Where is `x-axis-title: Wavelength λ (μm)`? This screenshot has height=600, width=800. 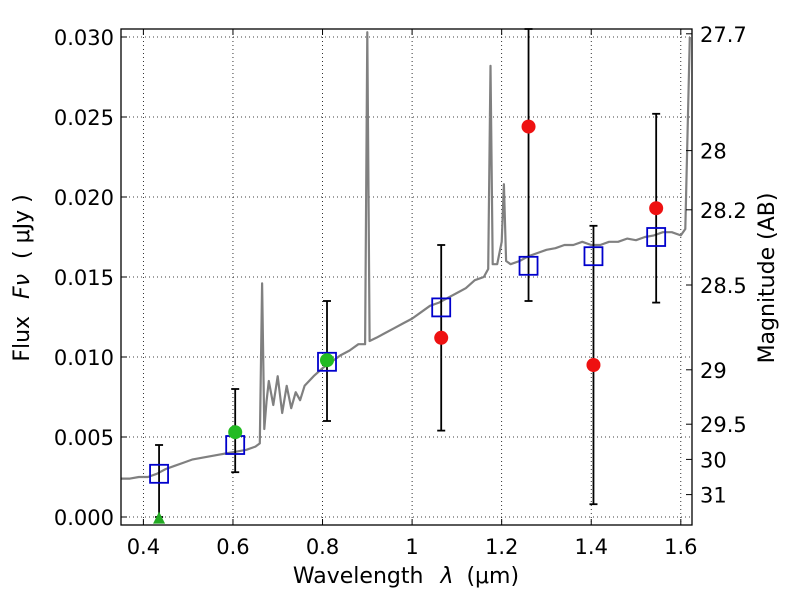 x-axis-title: Wavelength λ (μm) is located at coordinates (406, 576).